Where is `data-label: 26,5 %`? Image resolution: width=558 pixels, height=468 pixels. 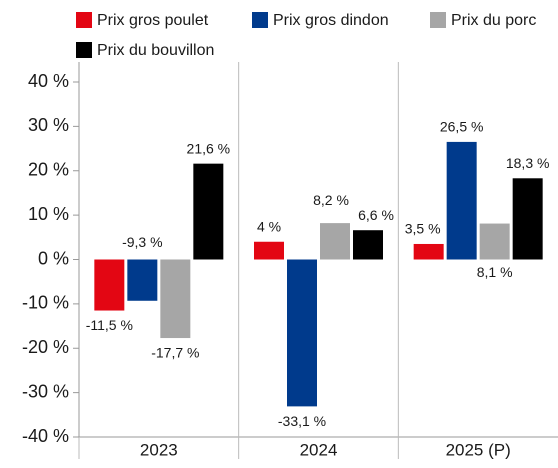
data-label: 26,5 % is located at coordinates (462, 127).